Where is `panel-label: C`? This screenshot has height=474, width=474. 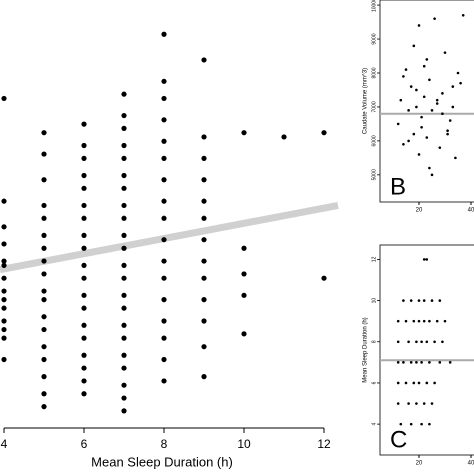
panel-label: C is located at coordinates (398, 439).